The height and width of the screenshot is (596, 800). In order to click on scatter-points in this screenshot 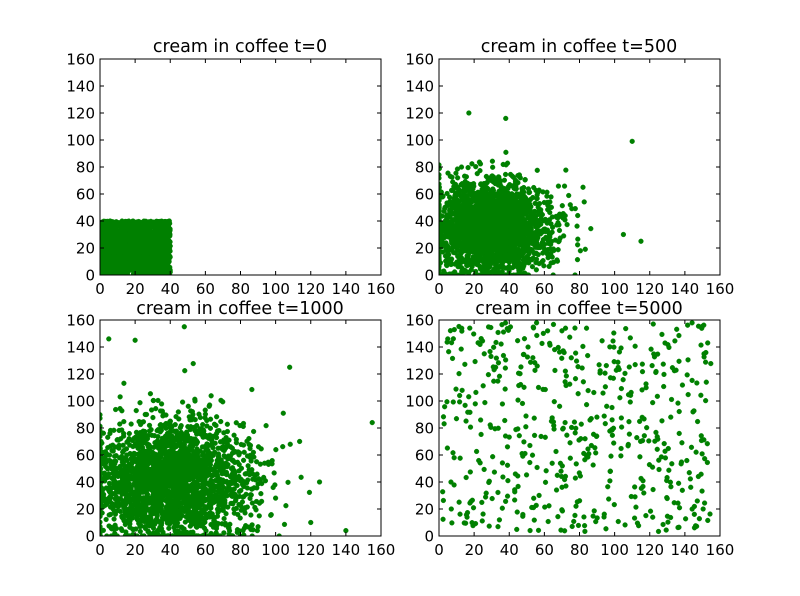, I will do `click(136, 246)`.